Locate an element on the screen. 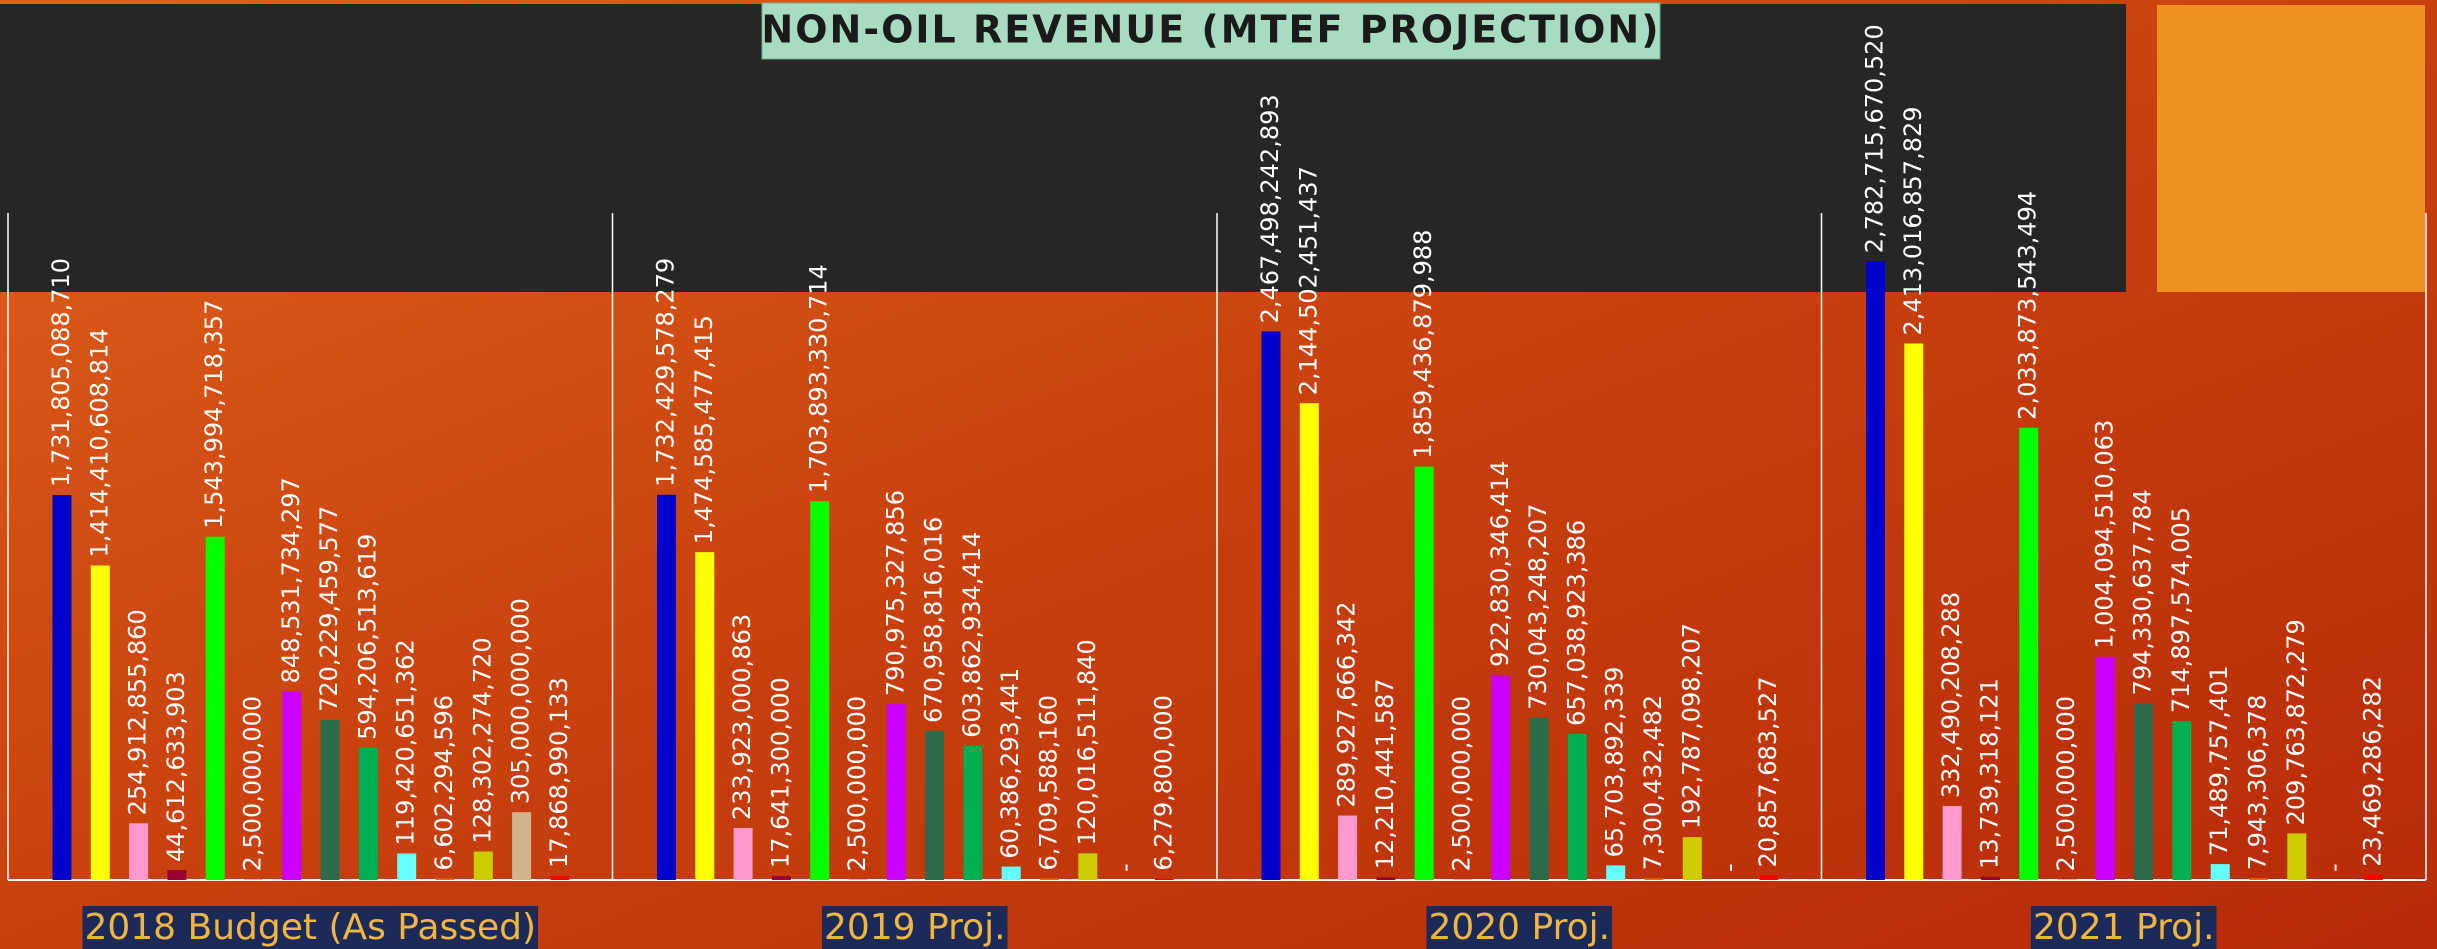 The height and width of the screenshot is (949, 2437). value-label: 20,857,683,527 is located at coordinates (1768, 772).